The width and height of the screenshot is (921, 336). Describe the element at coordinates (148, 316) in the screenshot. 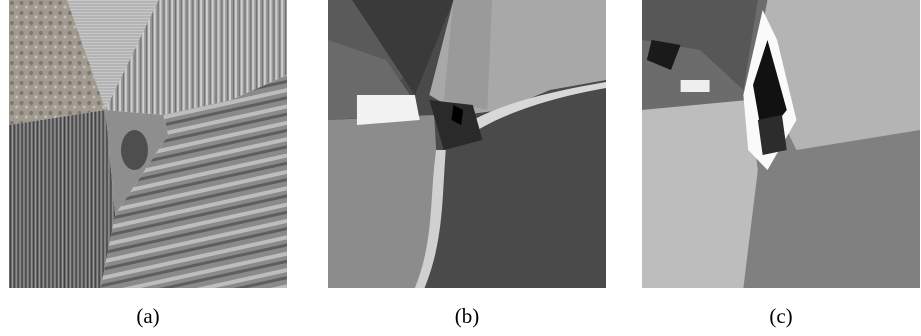

I see `caption: (a)` at that location.